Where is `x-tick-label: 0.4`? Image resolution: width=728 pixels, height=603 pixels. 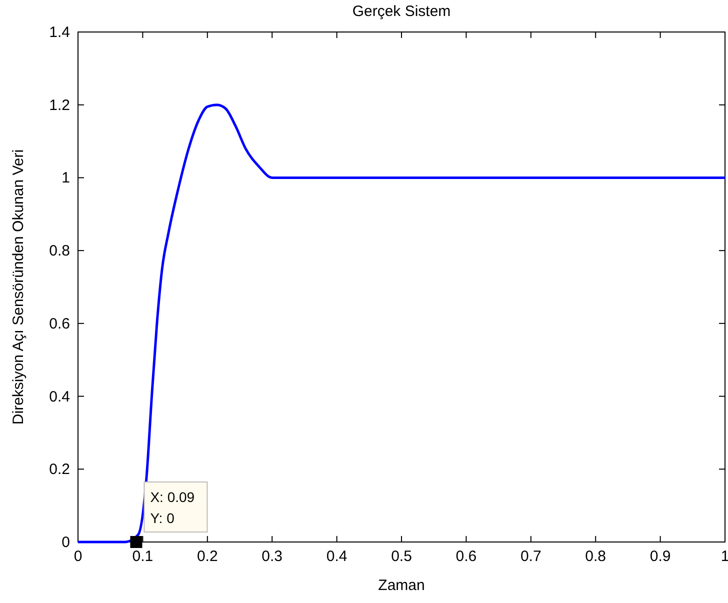
x-tick-label: 0.4 is located at coordinates (337, 556).